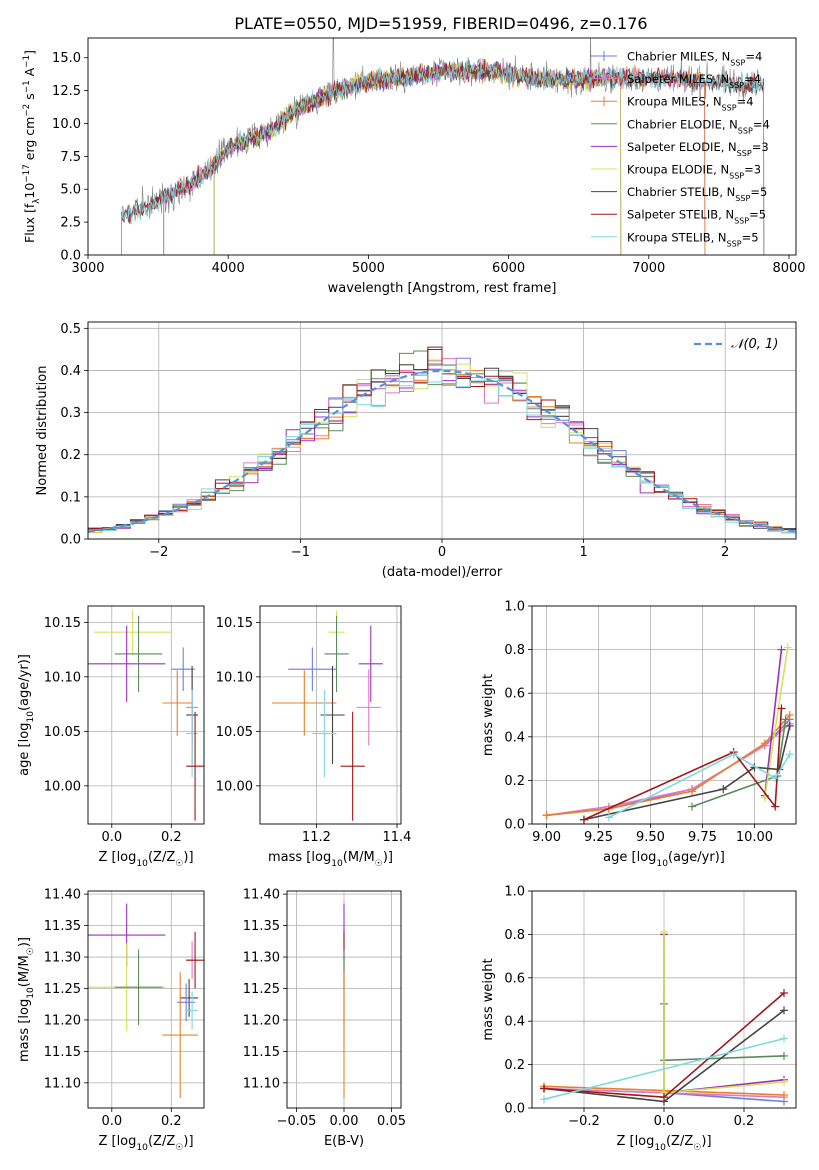 The height and width of the screenshot is (1170, 819). What do you see at coordinates (664, 859) in the screenshot?
I see `x-axis-label: age [log10(age/yr)]` at bounding box center [664, 859].